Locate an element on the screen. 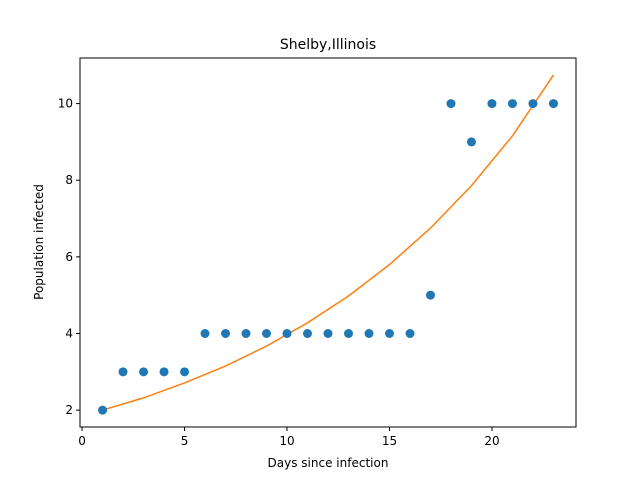  y-tick-label: 6 is located at coordinates (69, 257).